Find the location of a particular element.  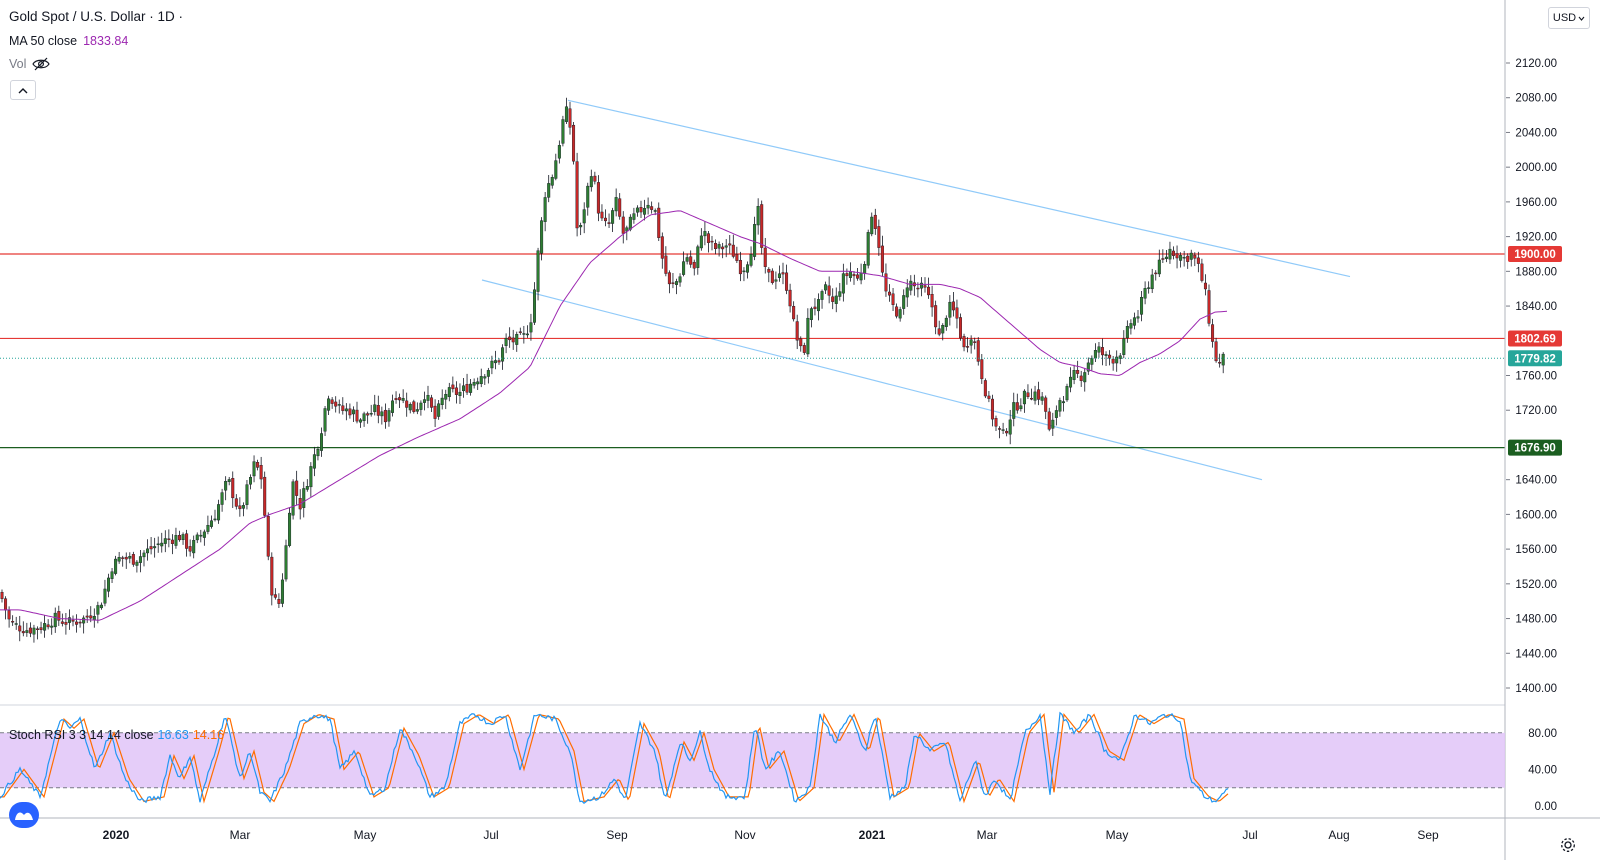

svg-text: 1779.82 is located at coordinates (1535, 359).